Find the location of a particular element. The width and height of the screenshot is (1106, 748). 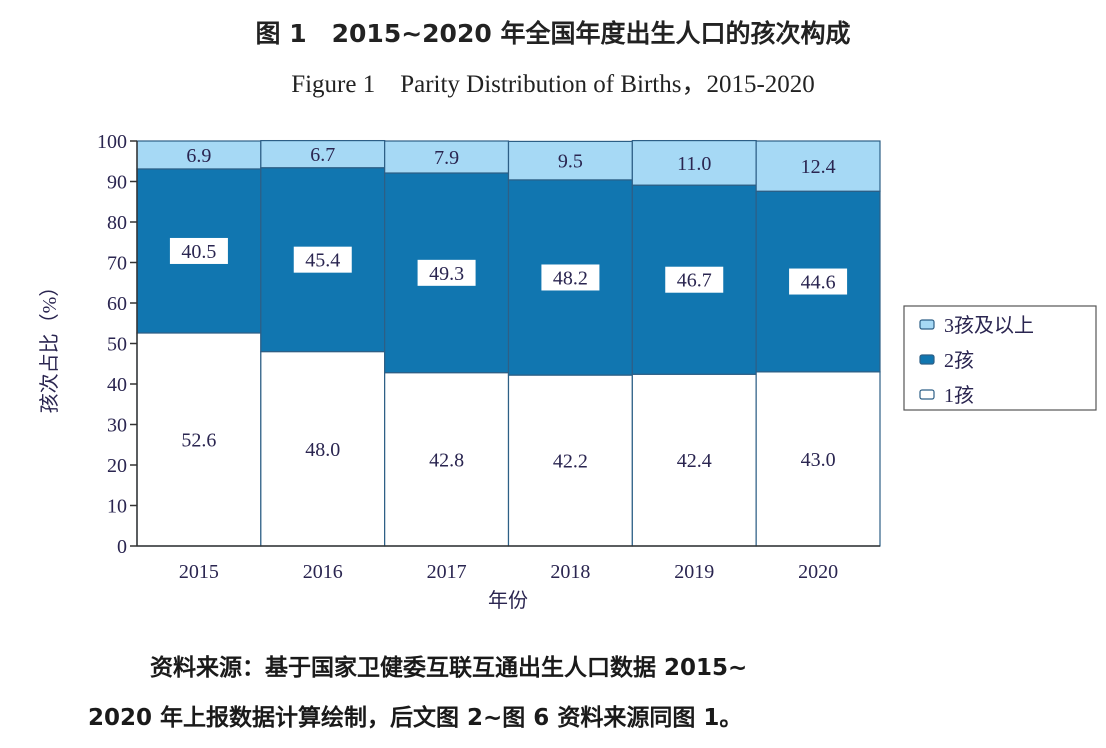

data-label-2020-2: 44.6 is located at coordinates (818, 283).